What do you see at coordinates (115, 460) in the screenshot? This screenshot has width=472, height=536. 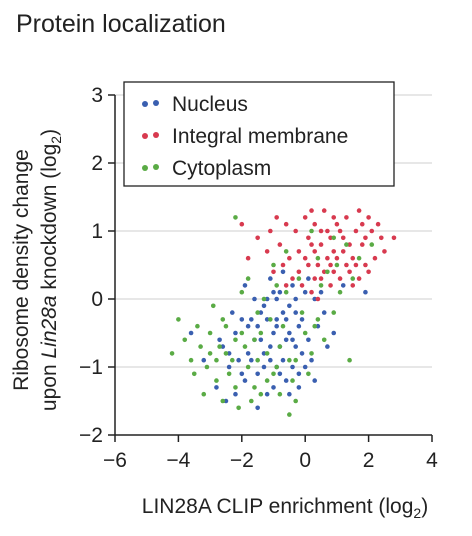 I see `x-tick-label: −6` at bounding box center [115, 460].